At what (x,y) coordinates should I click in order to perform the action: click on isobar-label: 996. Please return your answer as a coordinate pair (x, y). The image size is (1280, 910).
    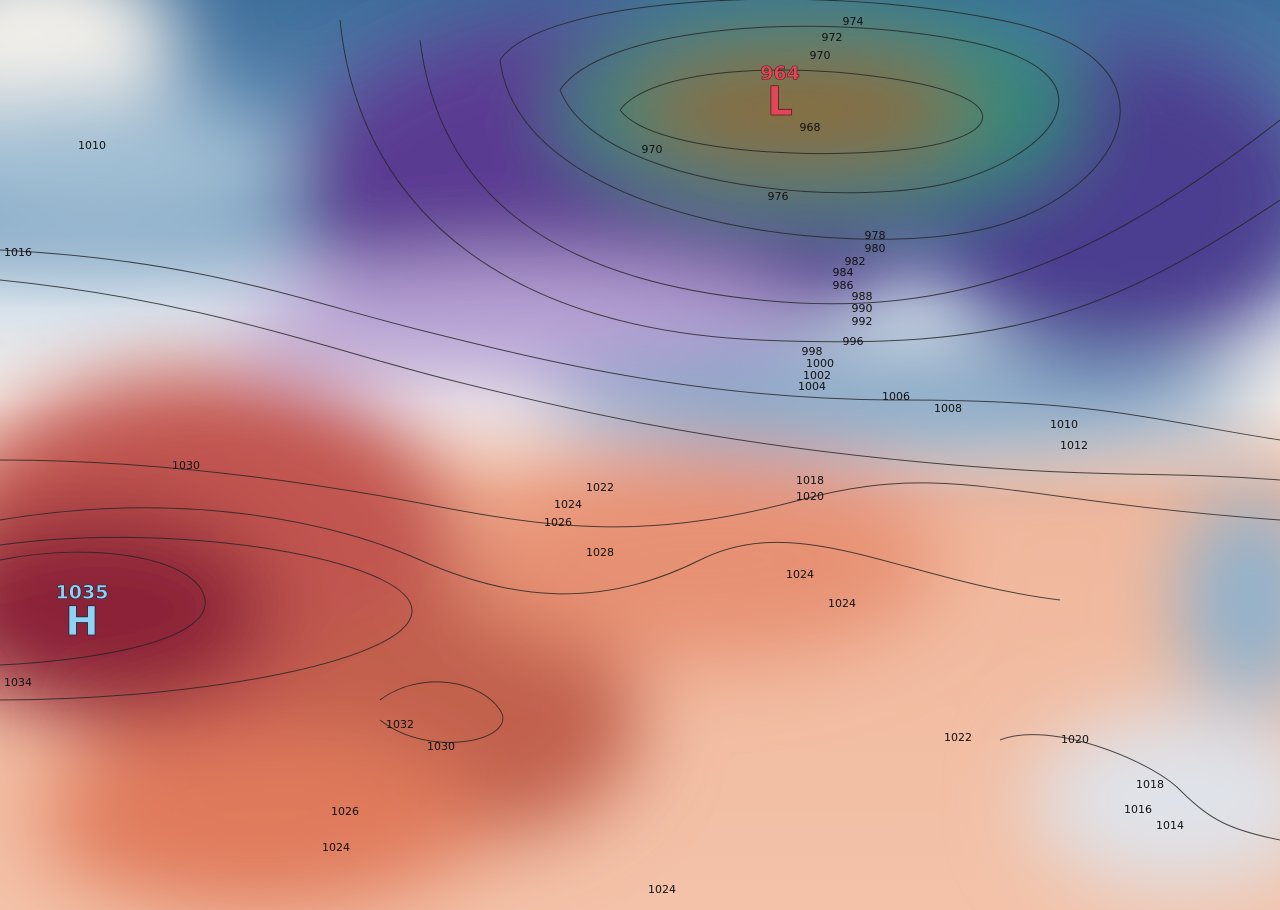
    Looking at the image, I should click on (853, 341).